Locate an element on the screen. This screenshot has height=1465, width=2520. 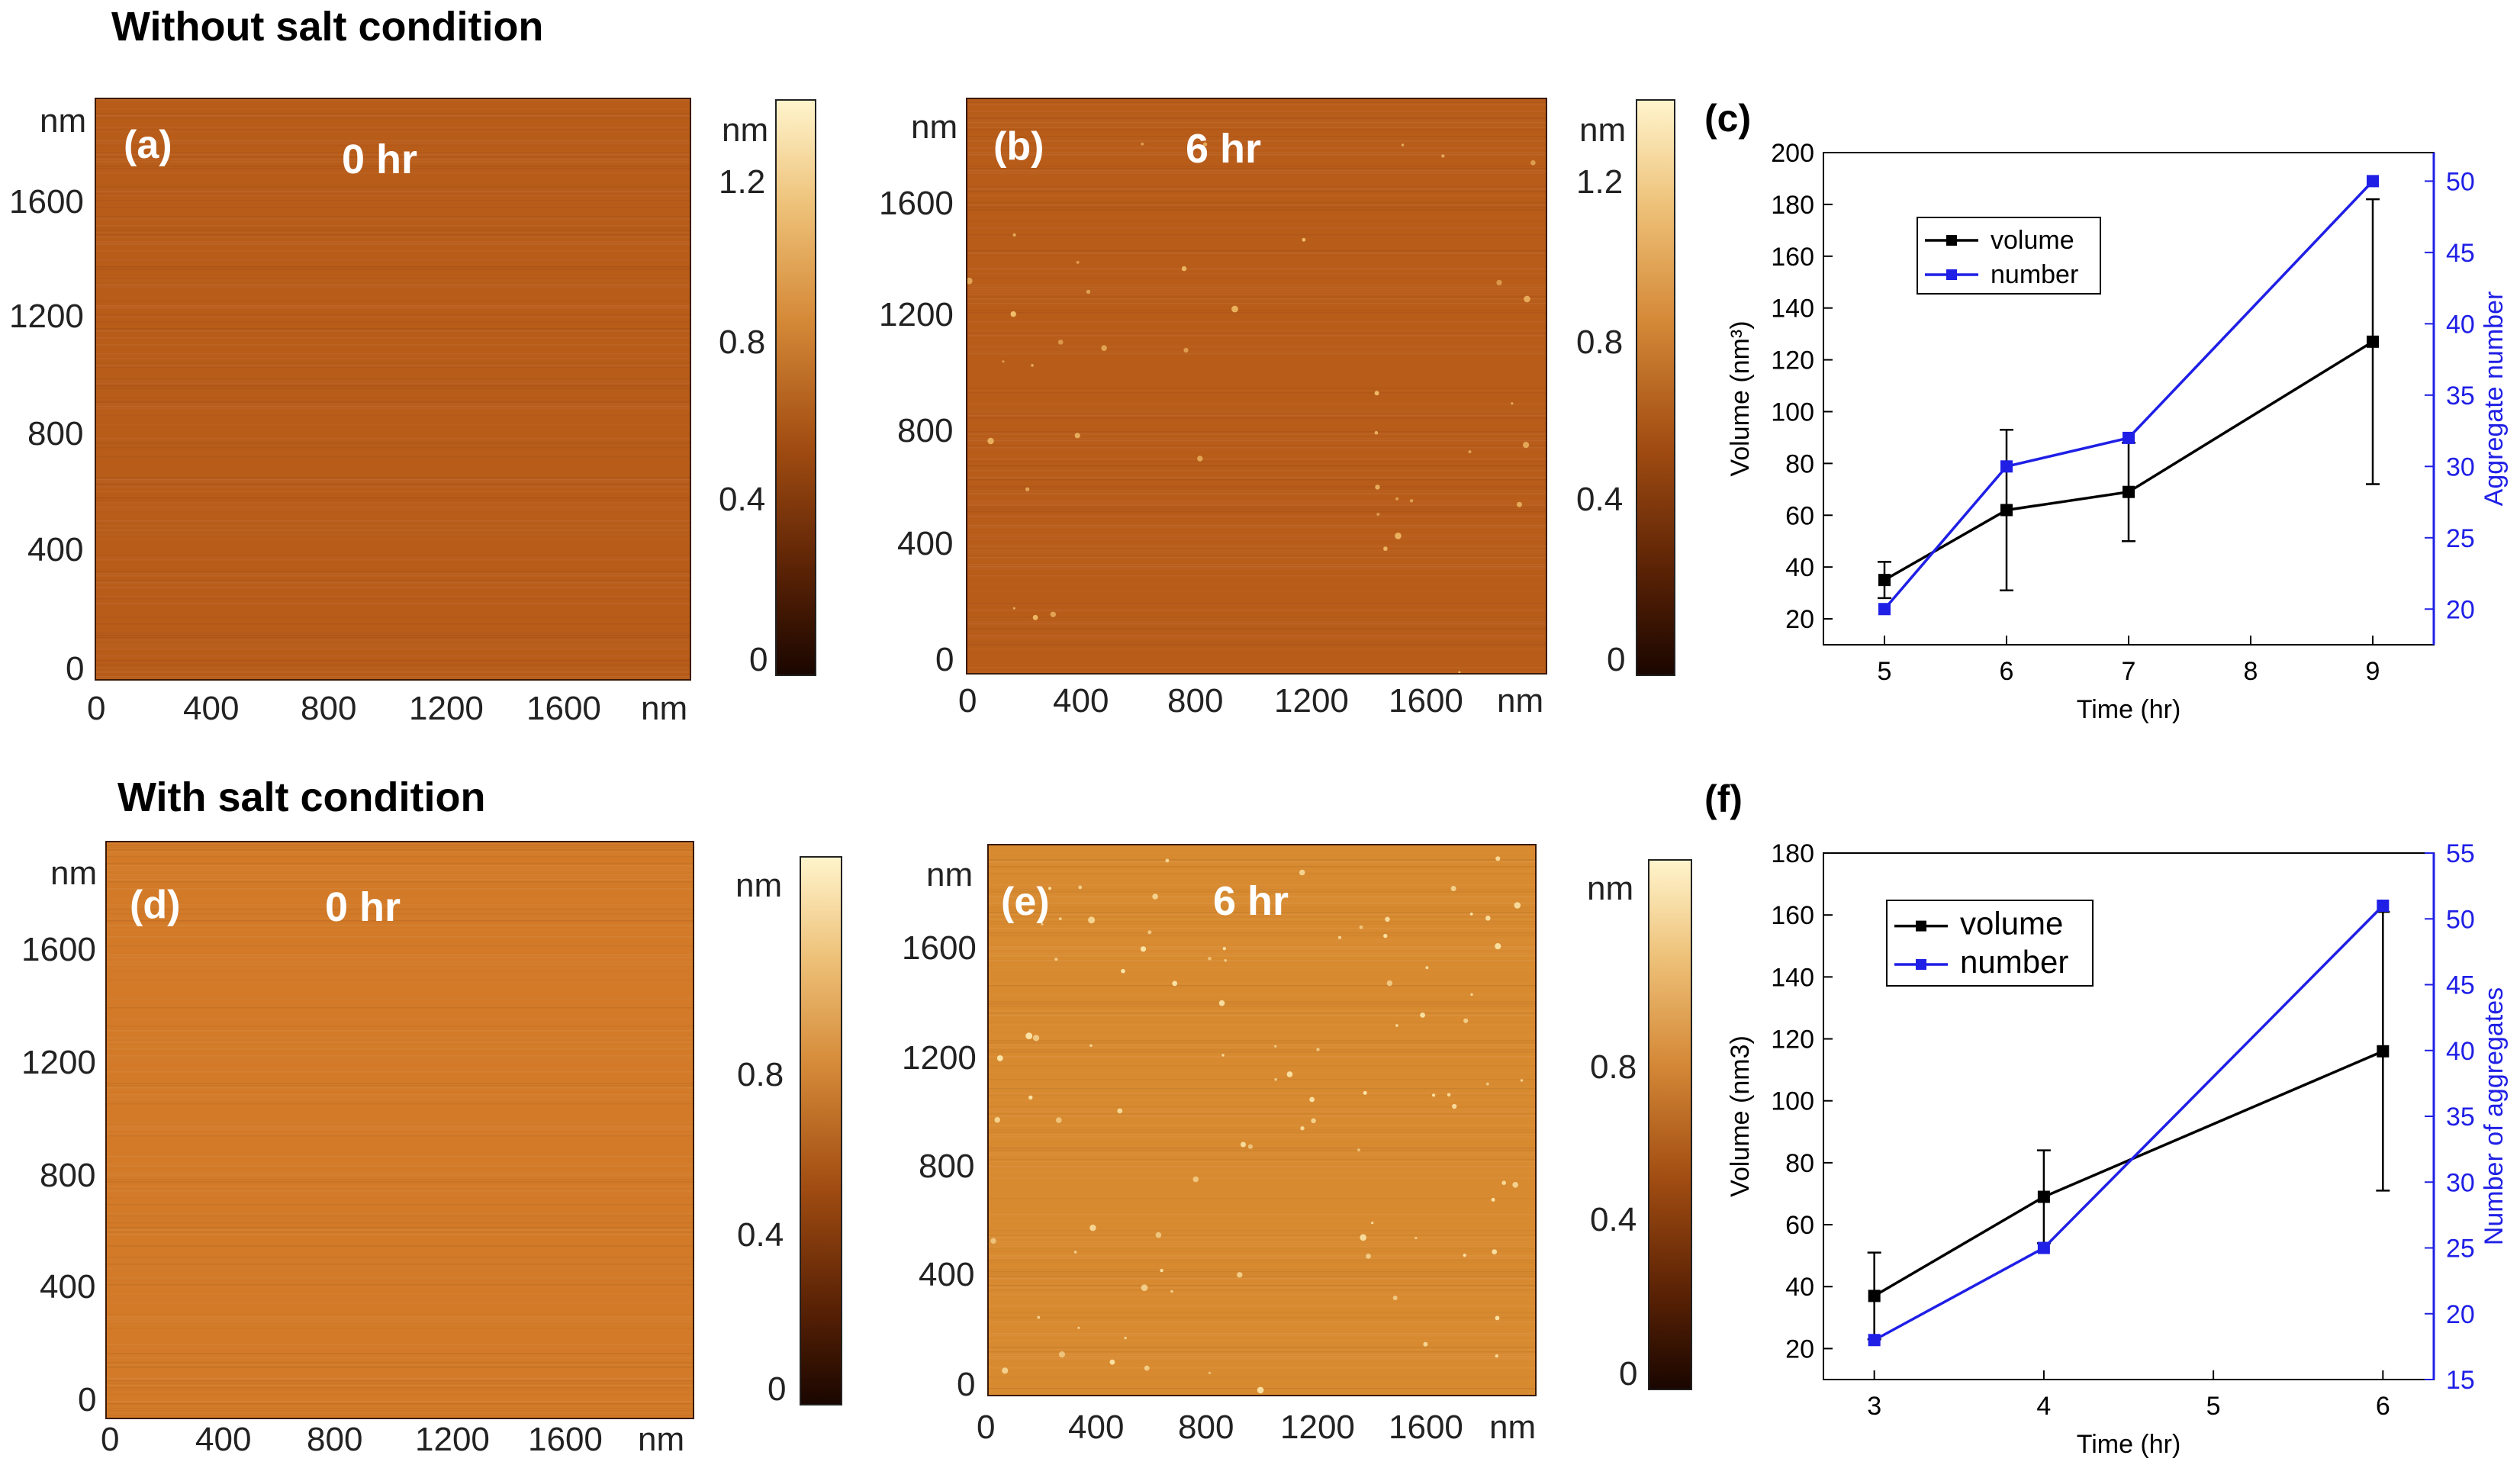
colorbar-tick-d-0.4: 0.4 is located at coordinates (760, 1235).